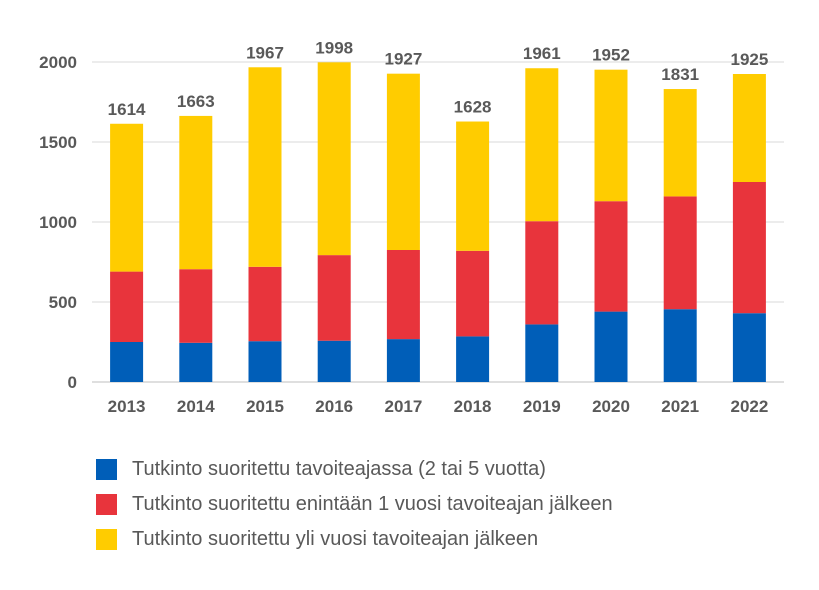 This screenshot has height=590, width=819. Describe the element at coordinates (473, 406) in the screenshot. I see `x-tick-label: 2018` at that location.